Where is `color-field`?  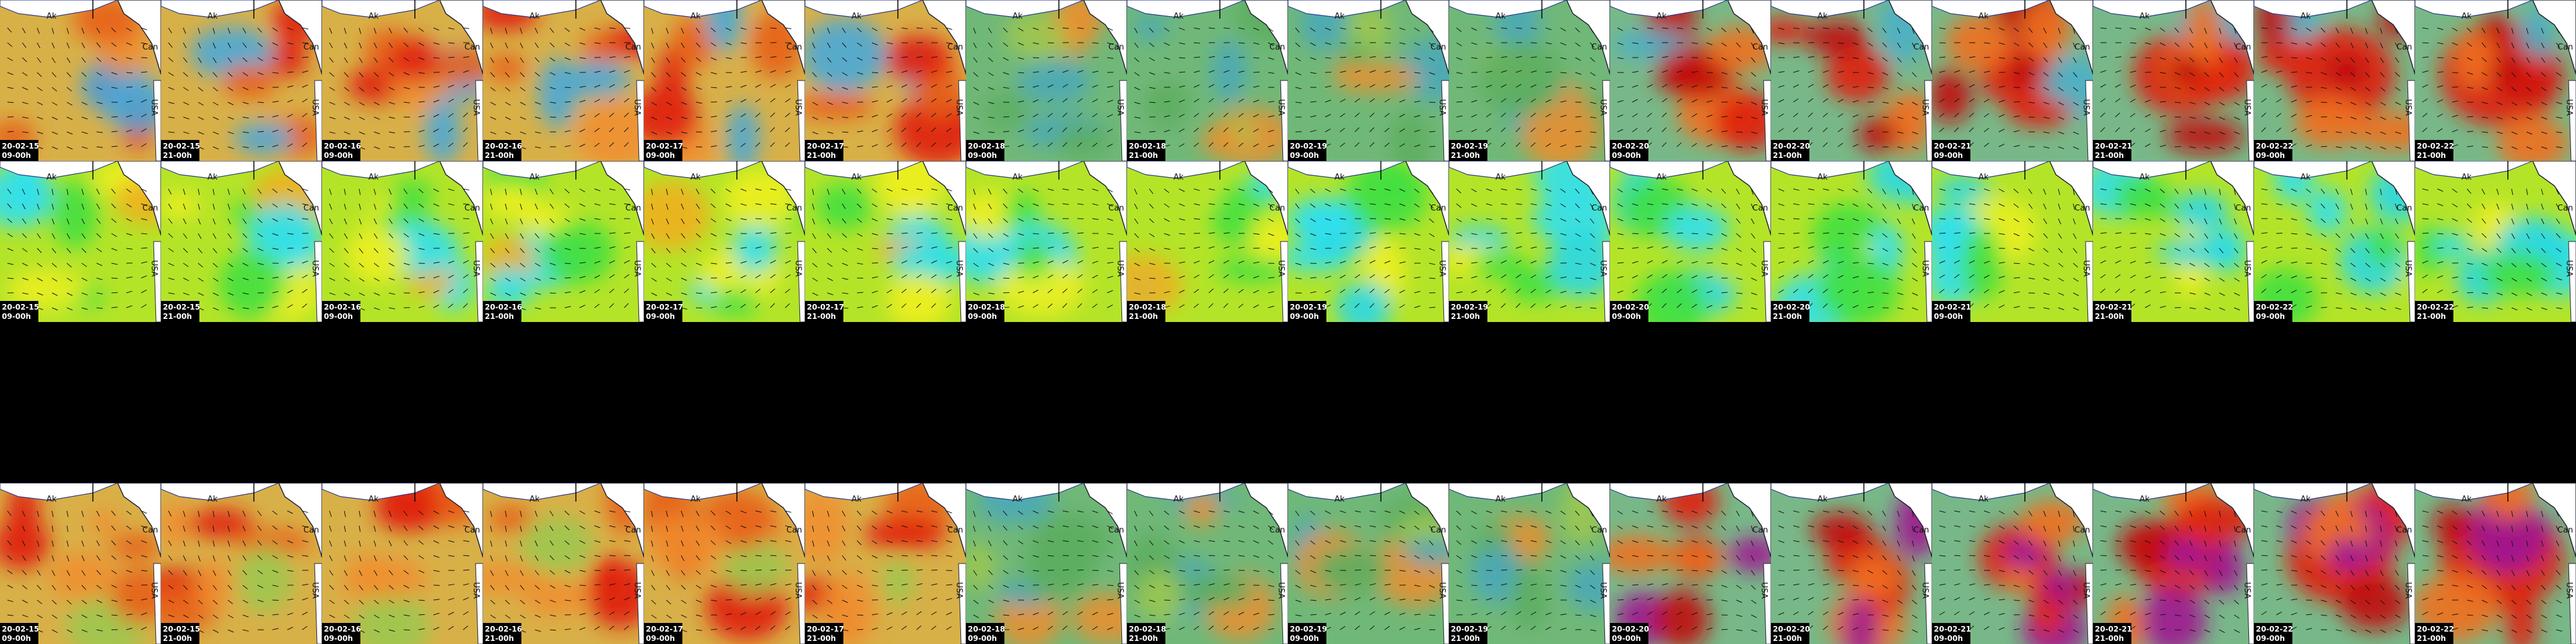
color-field is located at coordinates (1984, 240).